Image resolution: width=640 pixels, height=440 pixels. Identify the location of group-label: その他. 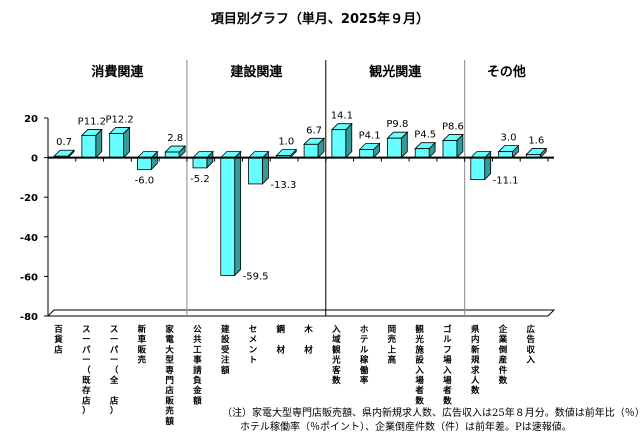
(506, 72).